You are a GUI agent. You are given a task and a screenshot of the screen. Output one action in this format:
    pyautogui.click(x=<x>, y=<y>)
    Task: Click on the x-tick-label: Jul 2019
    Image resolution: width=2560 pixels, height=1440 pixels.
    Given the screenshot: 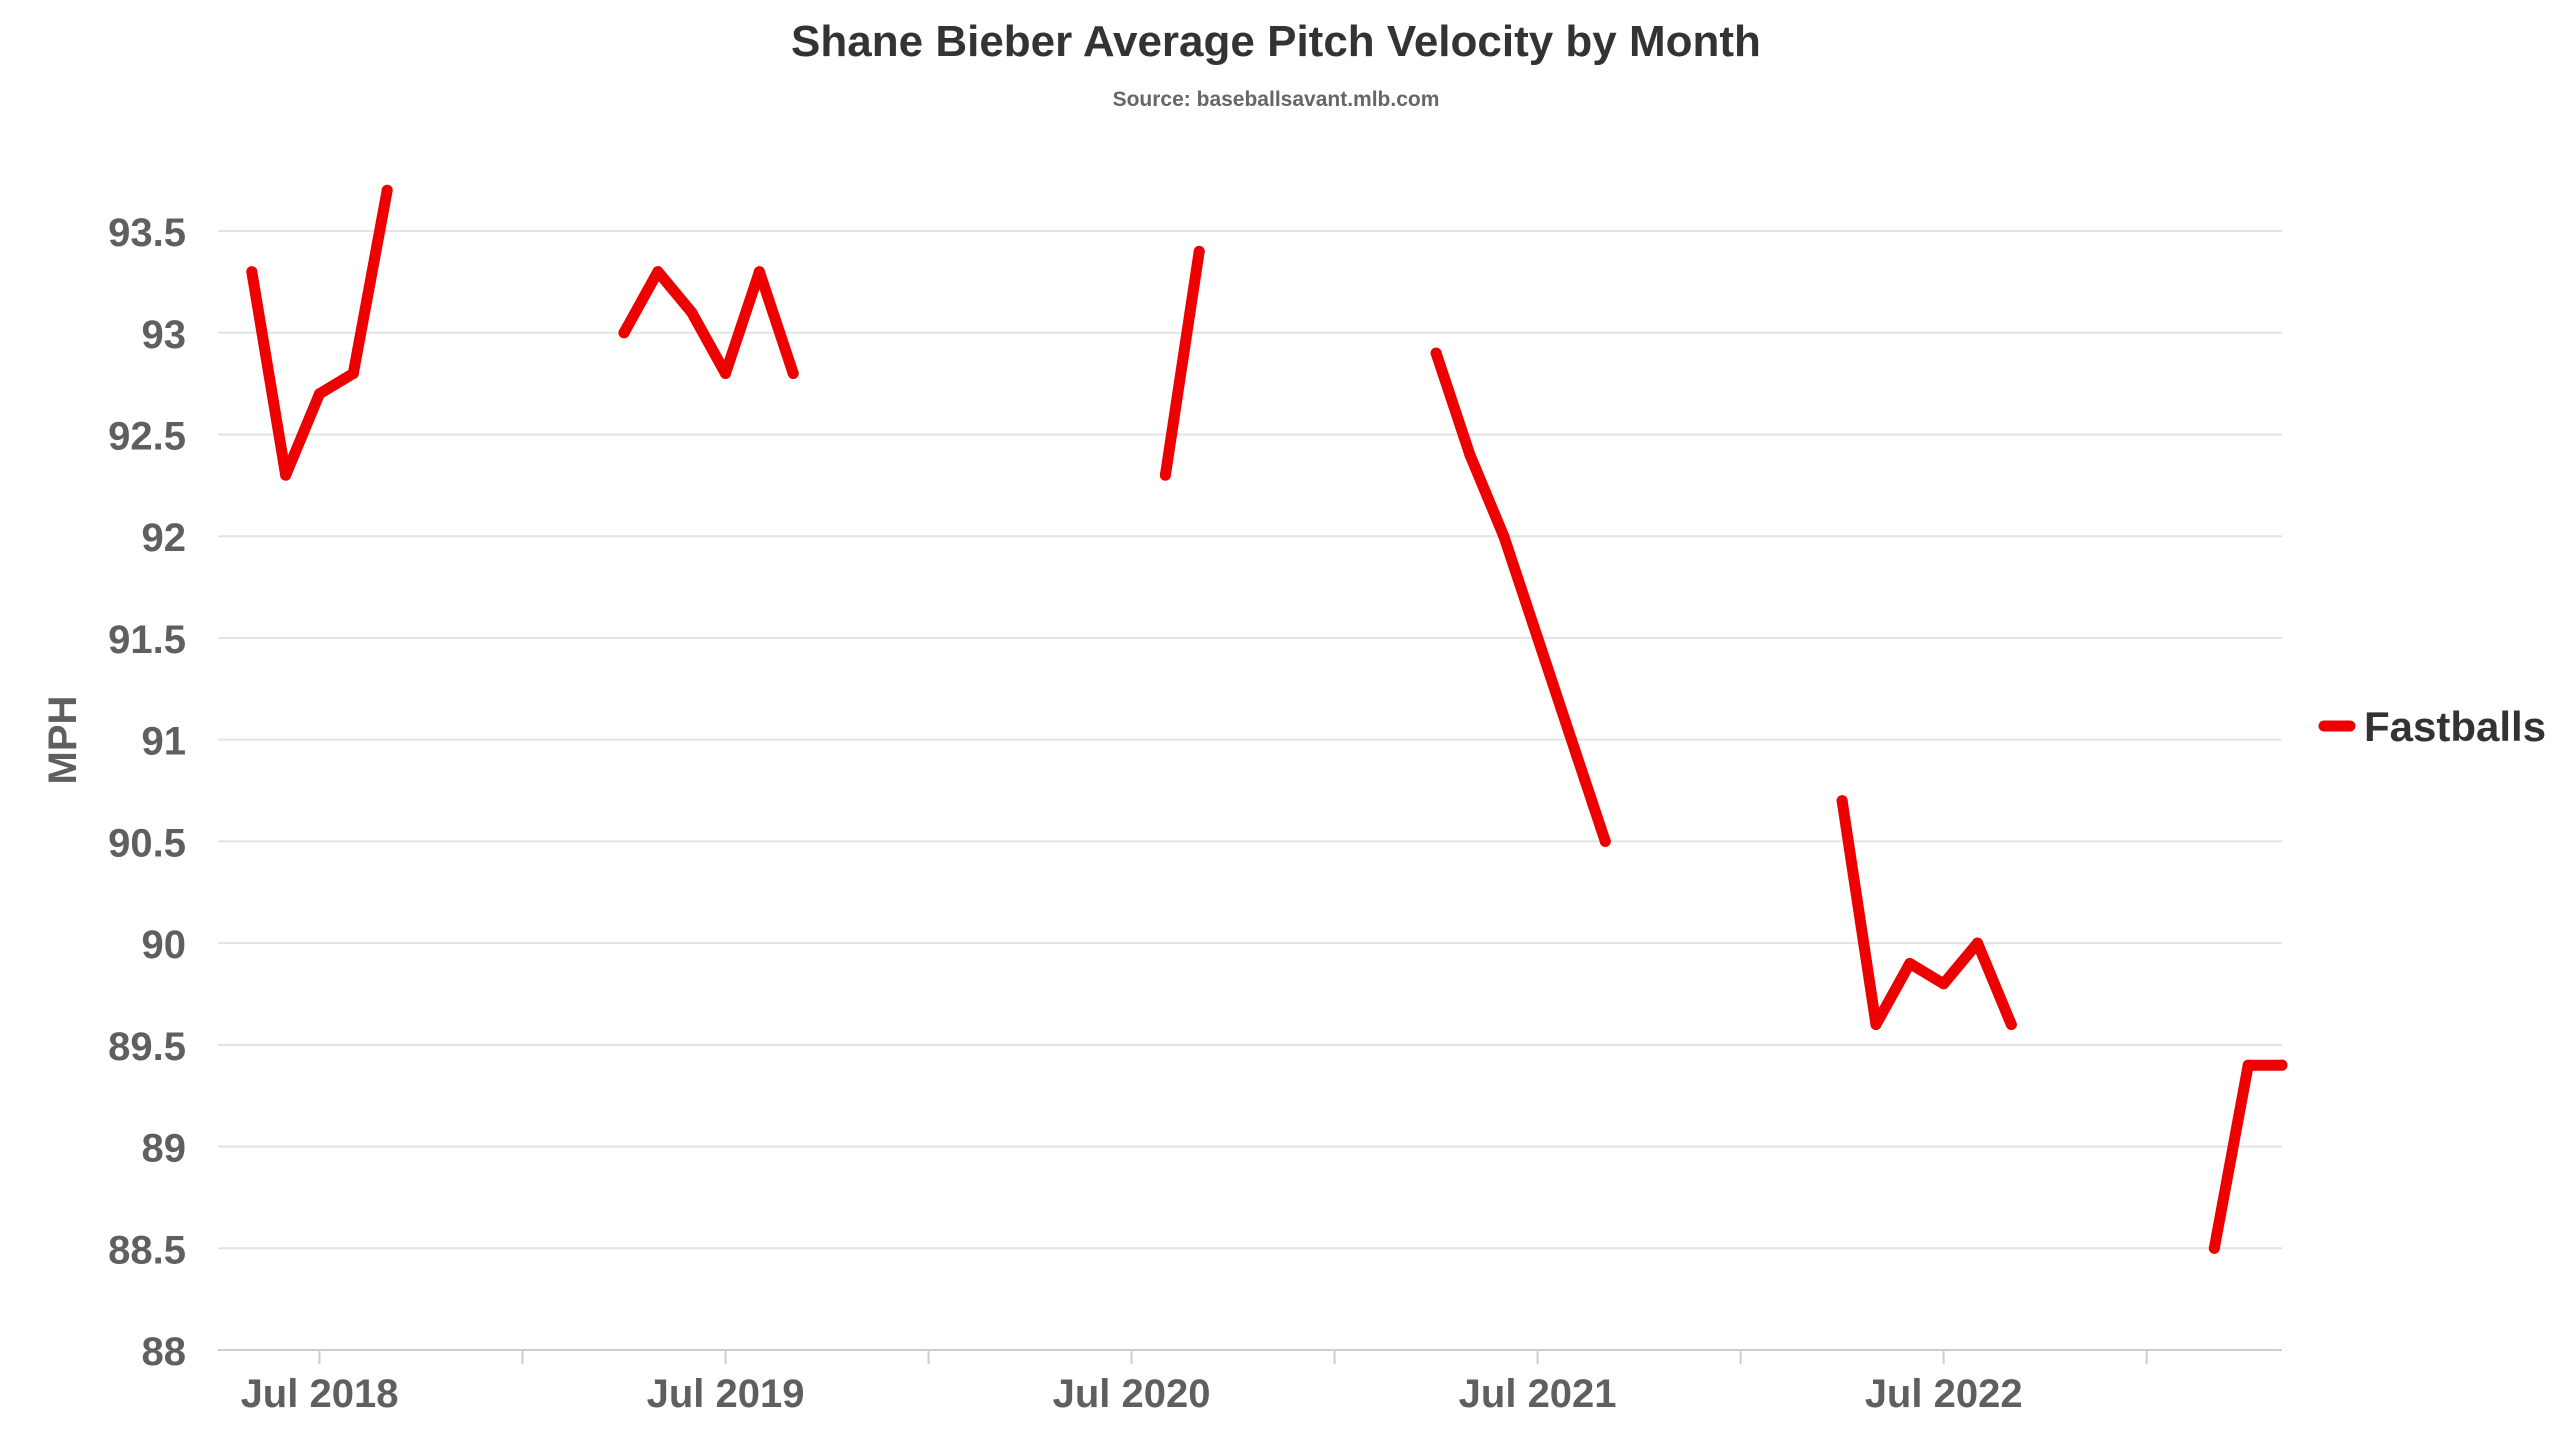 What is the action you would take?
    pyautogui.click(x=726, y=1394)
    